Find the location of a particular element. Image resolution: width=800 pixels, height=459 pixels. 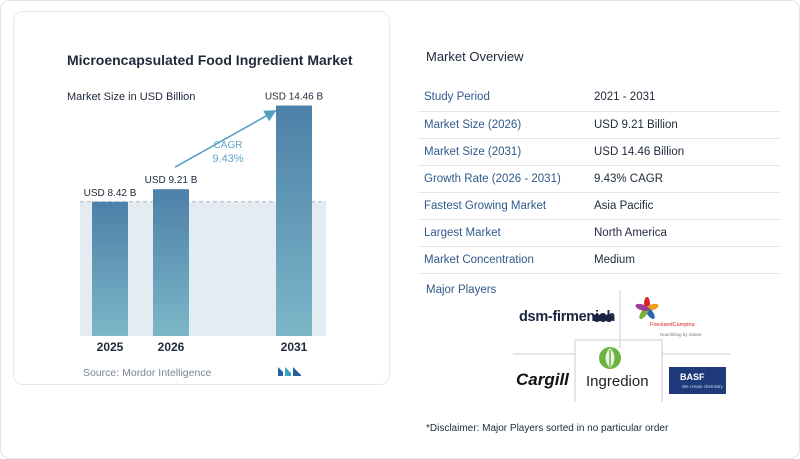

frieslandcampina-tagline: Nourishing by nature is located at coordinates (681, 334).